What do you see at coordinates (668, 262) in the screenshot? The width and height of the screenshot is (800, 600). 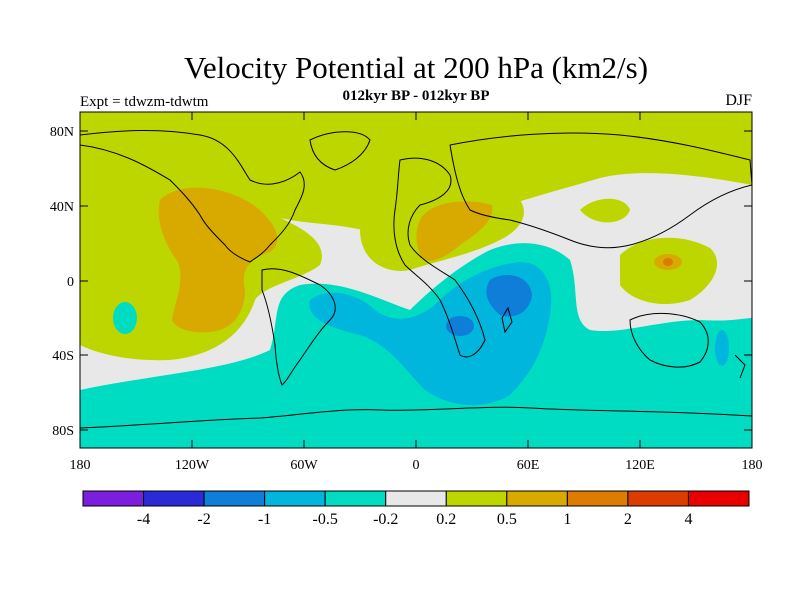 I see `field-positive-peak-pacific` at bounding box center [668, 262].